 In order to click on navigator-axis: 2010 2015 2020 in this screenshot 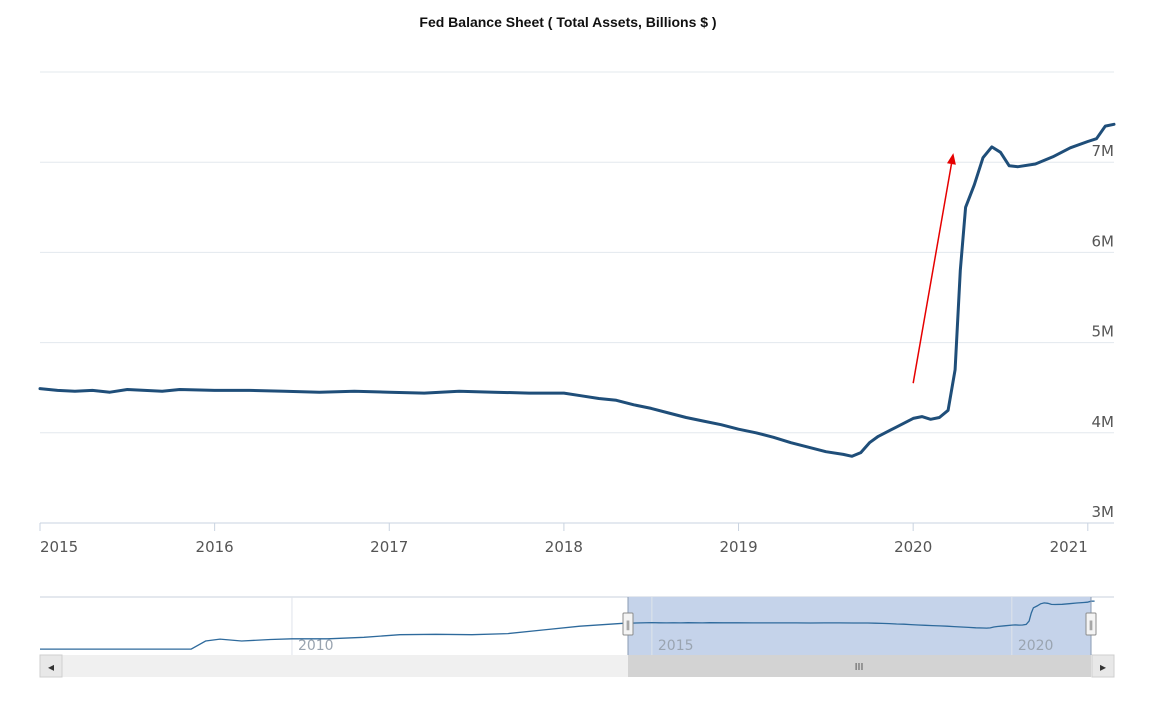, I will do `click(672, 626)`.